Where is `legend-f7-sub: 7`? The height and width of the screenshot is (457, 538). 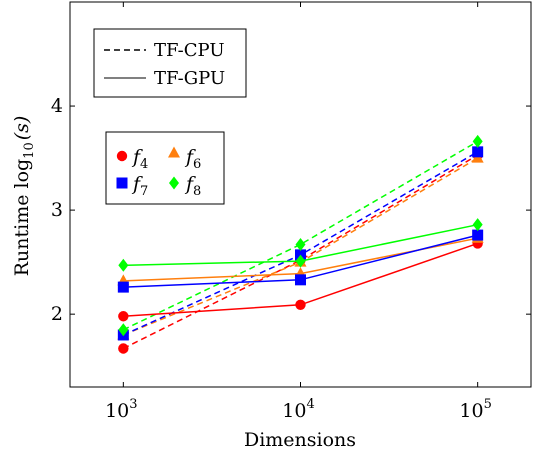 legend-f7-sub: 7 is located at coordinates (144, 191).